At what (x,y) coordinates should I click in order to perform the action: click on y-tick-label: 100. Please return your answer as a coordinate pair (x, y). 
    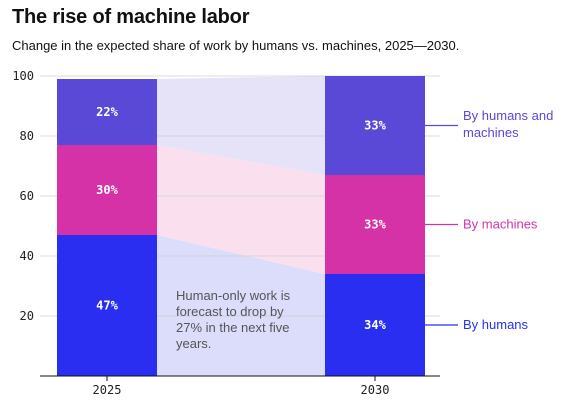
    Looking at the image, I should click on (23, 76).